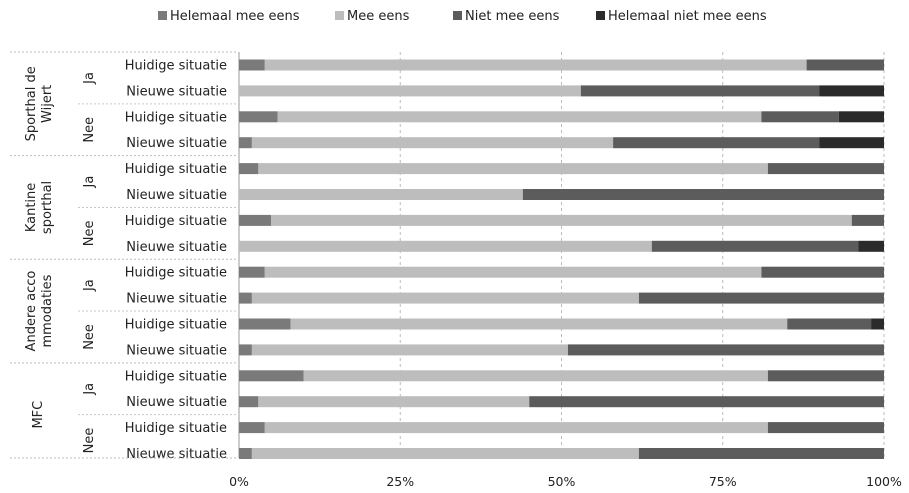  I want to click on legend-label-3: Niet mee eens, so click(512, 16).